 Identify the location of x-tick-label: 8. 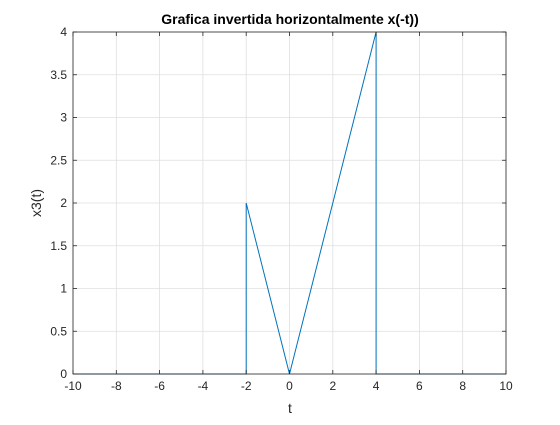
(462, 386).